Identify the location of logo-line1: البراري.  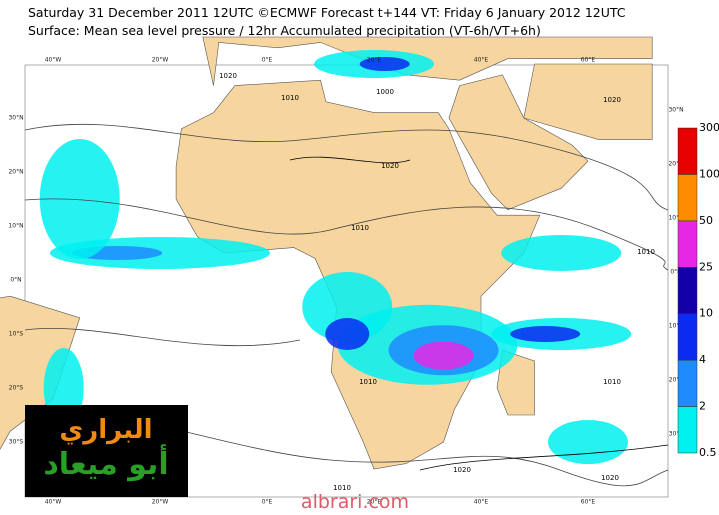
(105, 430).